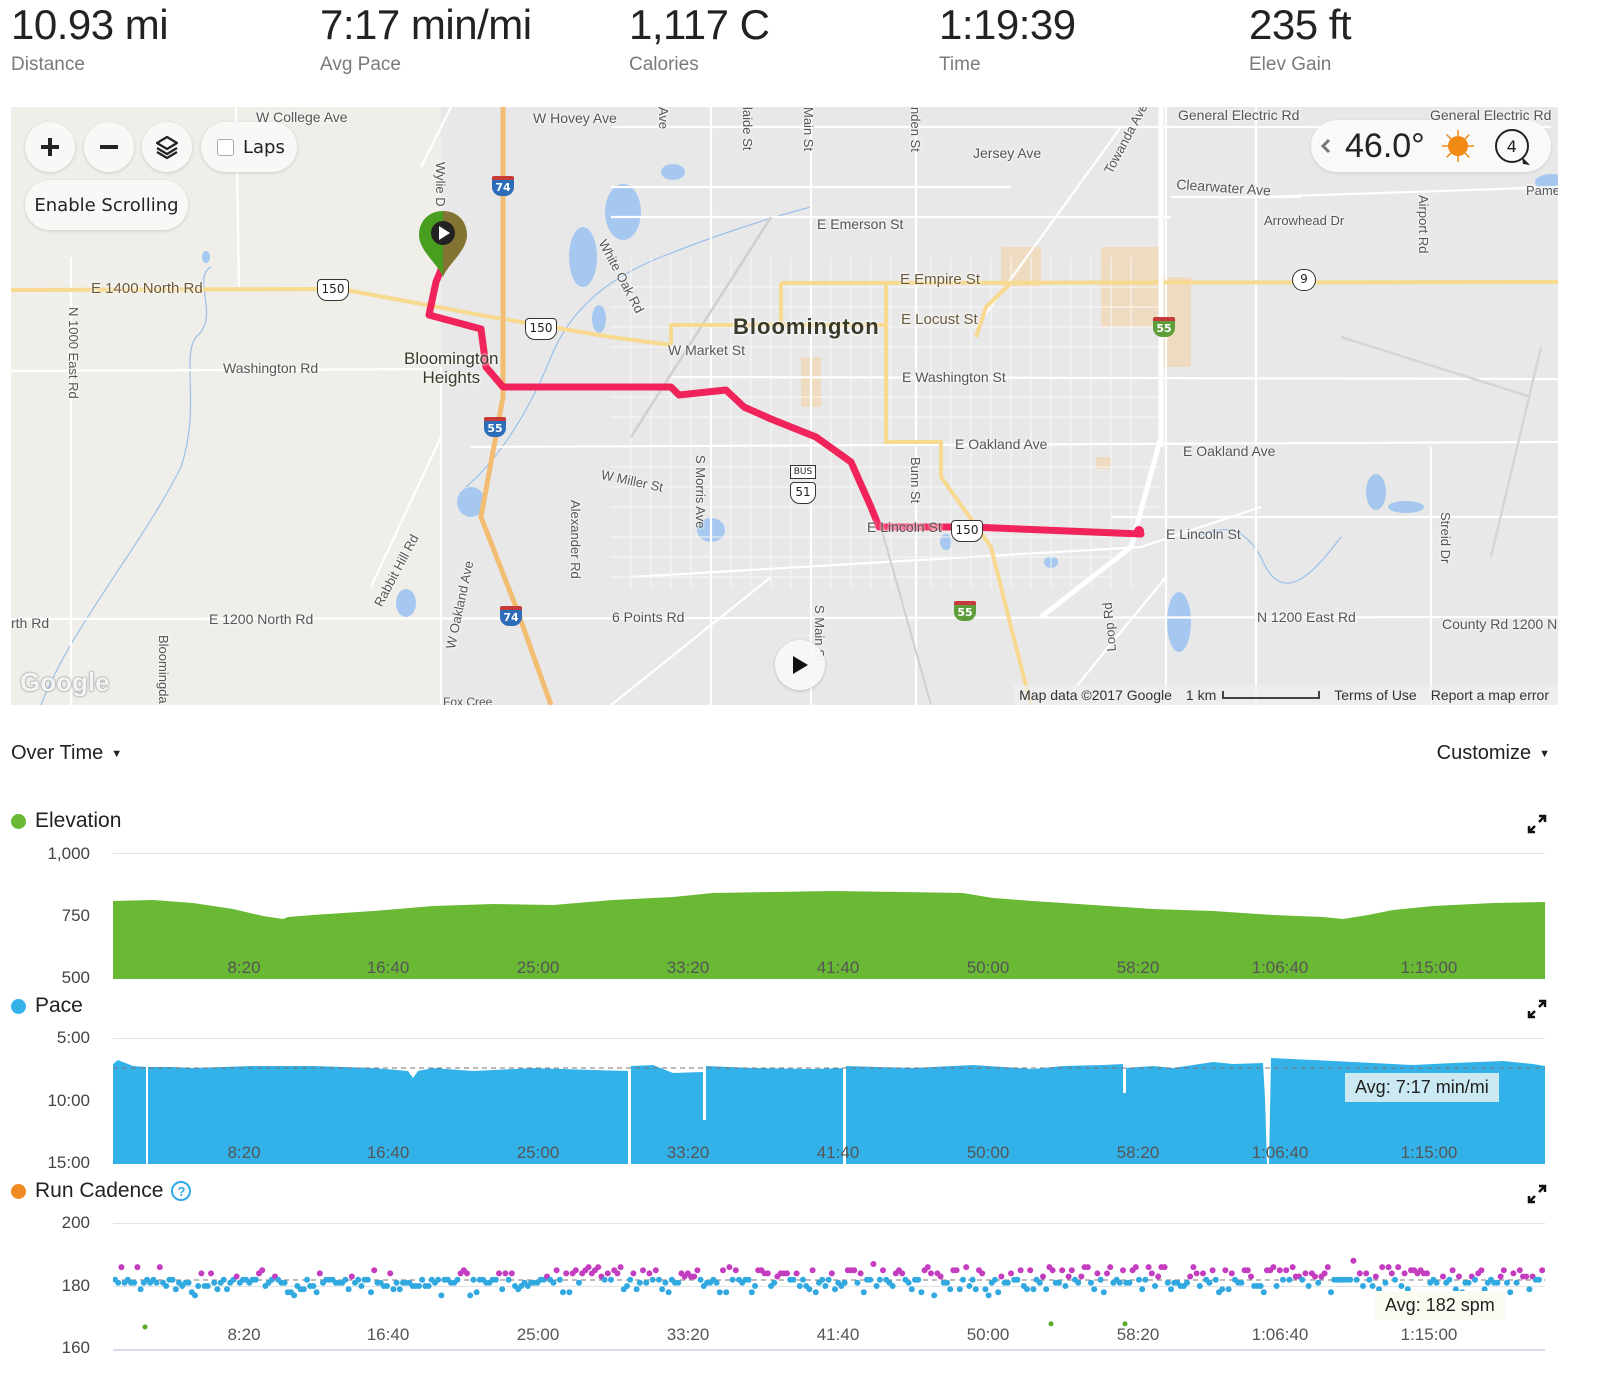  Describe the element at coordinates (73, 353) in the screenshot. I see `map-label: N 1000 East Rd` at that location.